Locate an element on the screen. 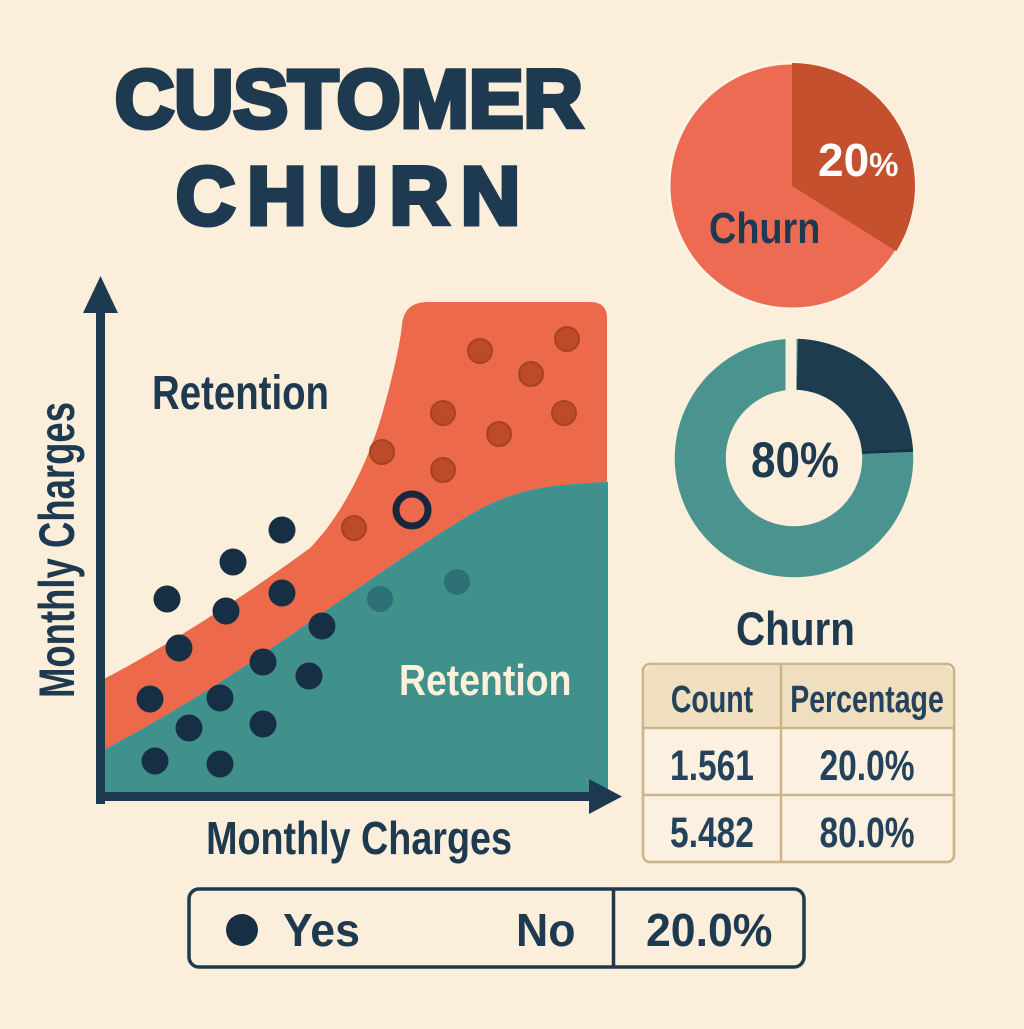 The height and width of the screenshot is (1029, 1024). svg-text: 80.0% is located at coordinates (866, 833).